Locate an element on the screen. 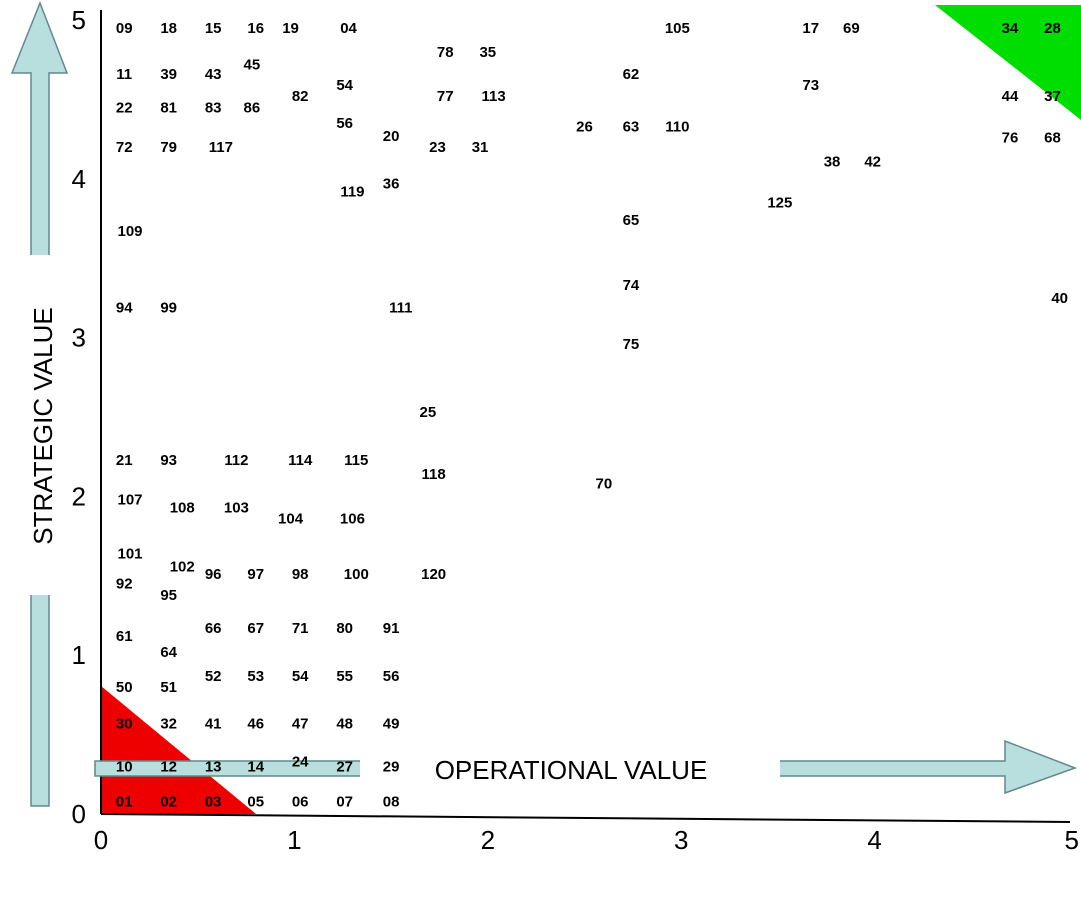  data-point-label: 104 is located at coordinates (291, 519).